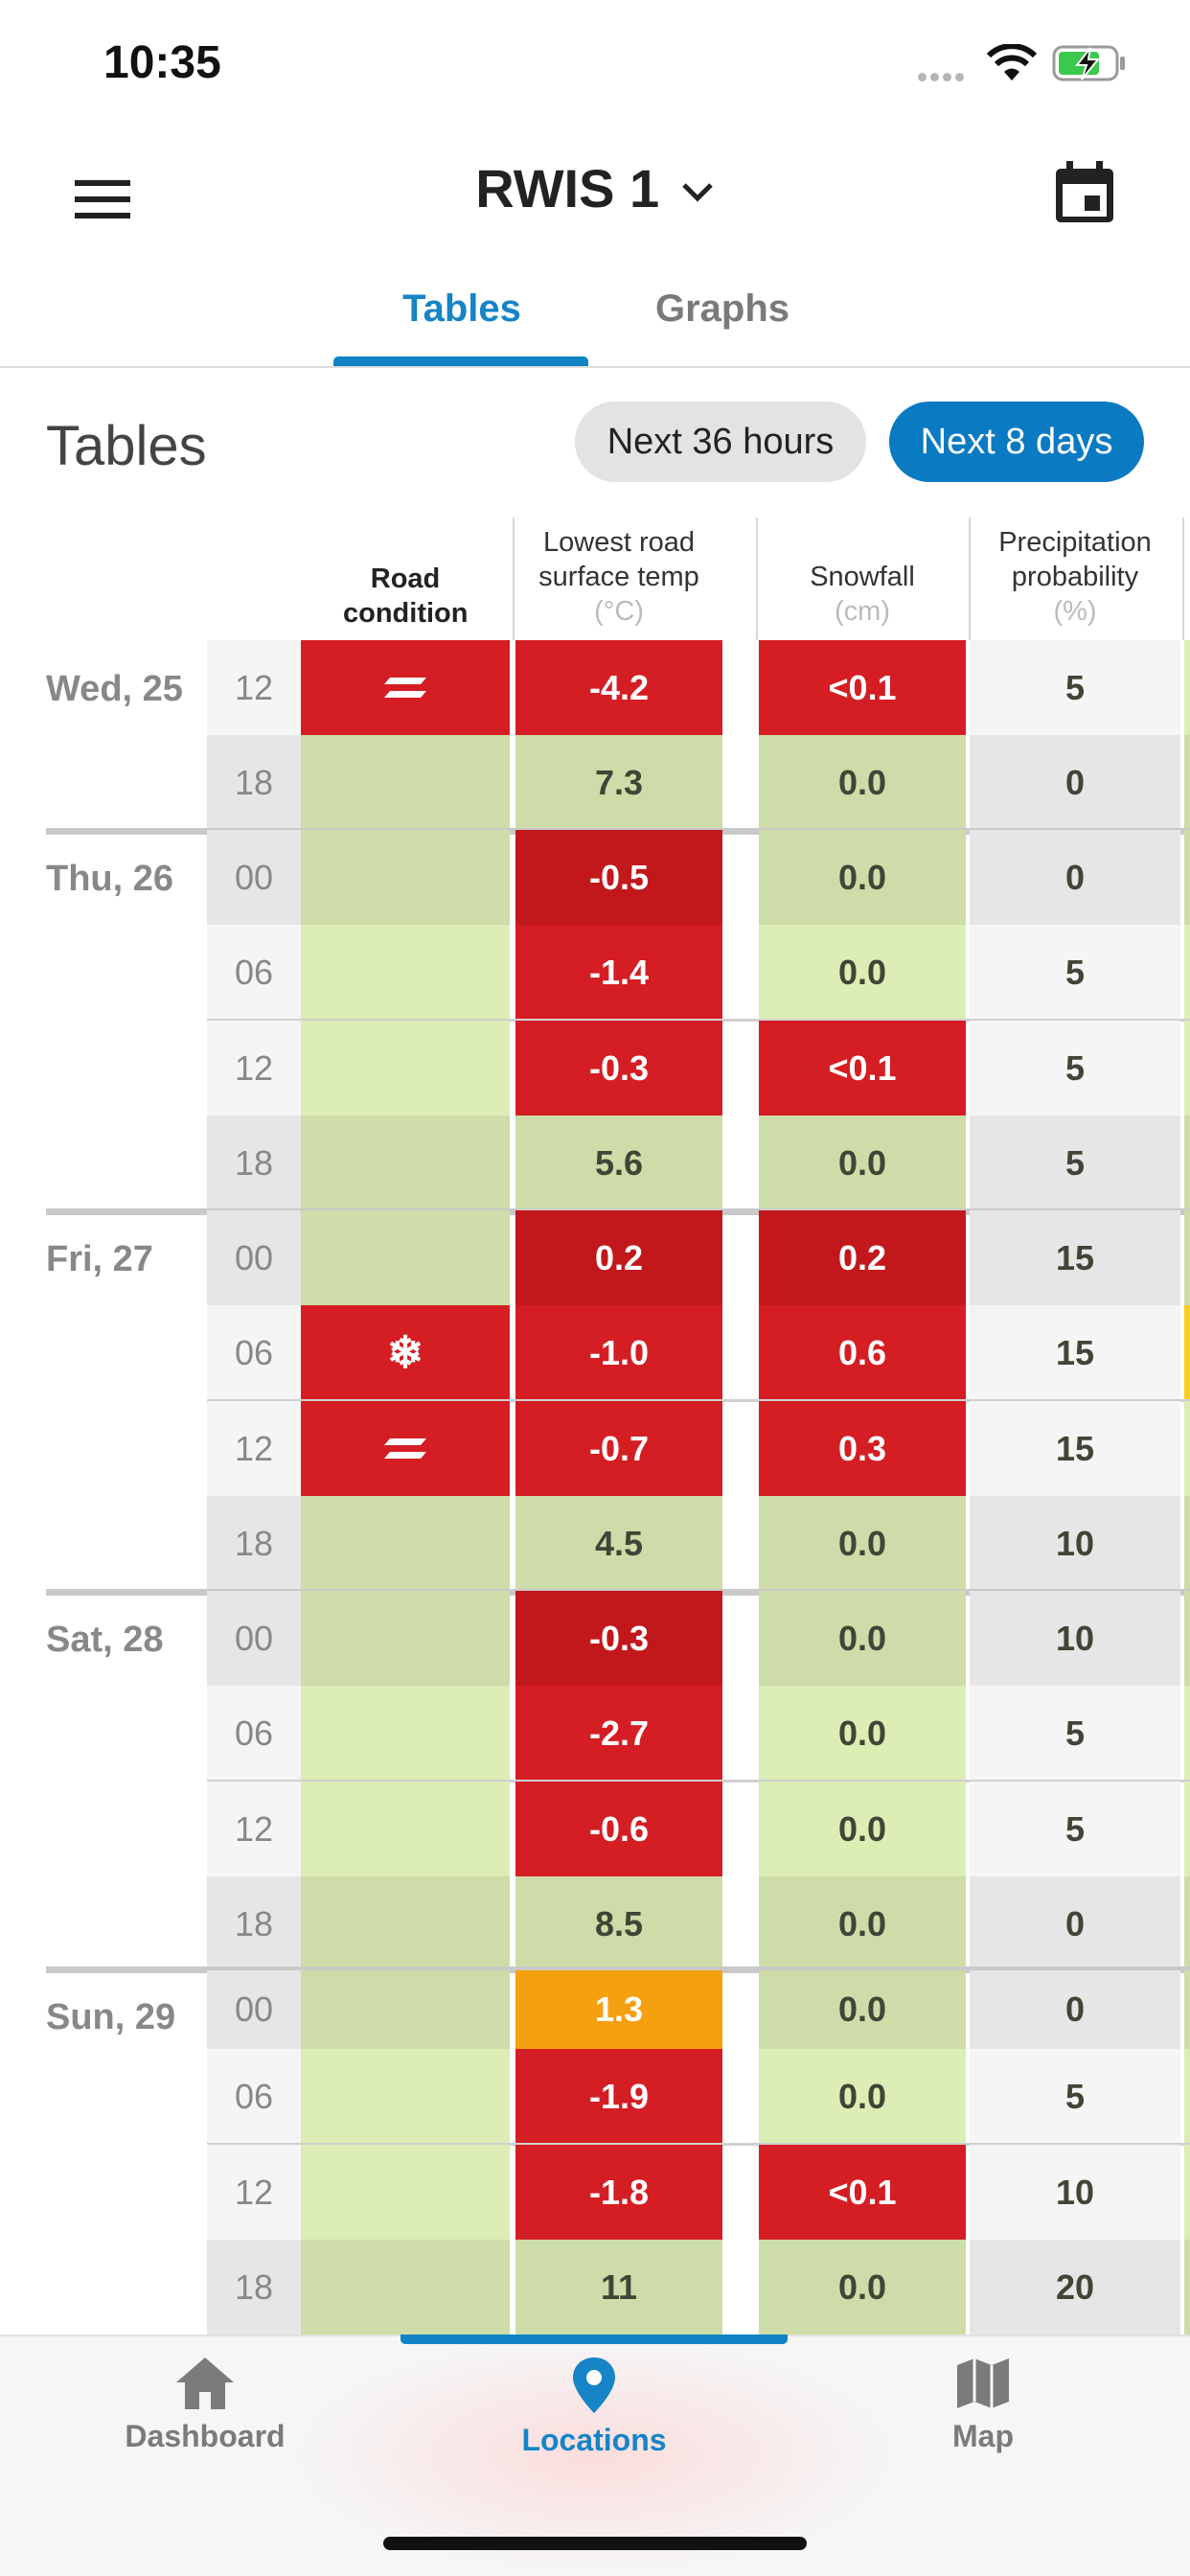  I want to click on column-label: Lowest road surface temp, so click(619, 559).